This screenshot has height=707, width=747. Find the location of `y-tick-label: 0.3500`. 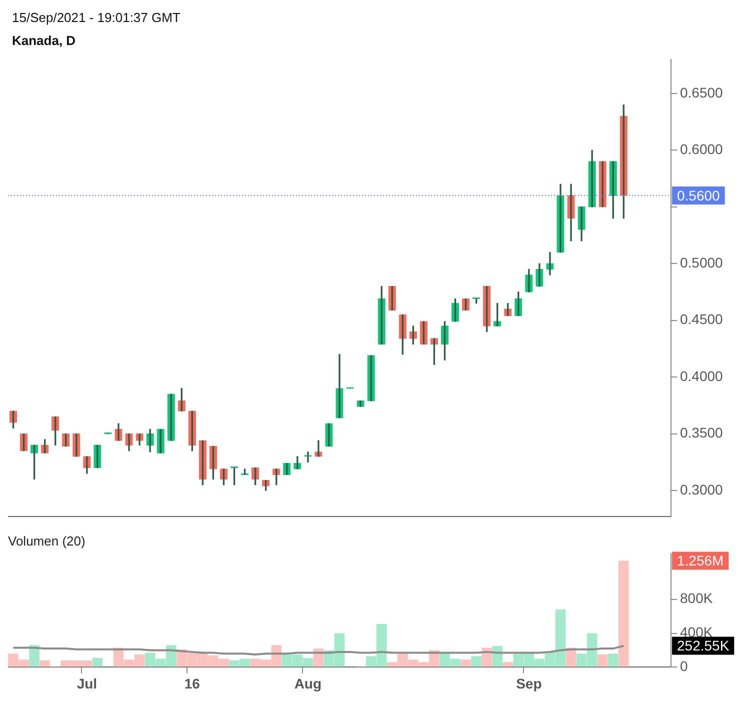

y-tick-label: 0.3500 is located at coordinates (702, 432).